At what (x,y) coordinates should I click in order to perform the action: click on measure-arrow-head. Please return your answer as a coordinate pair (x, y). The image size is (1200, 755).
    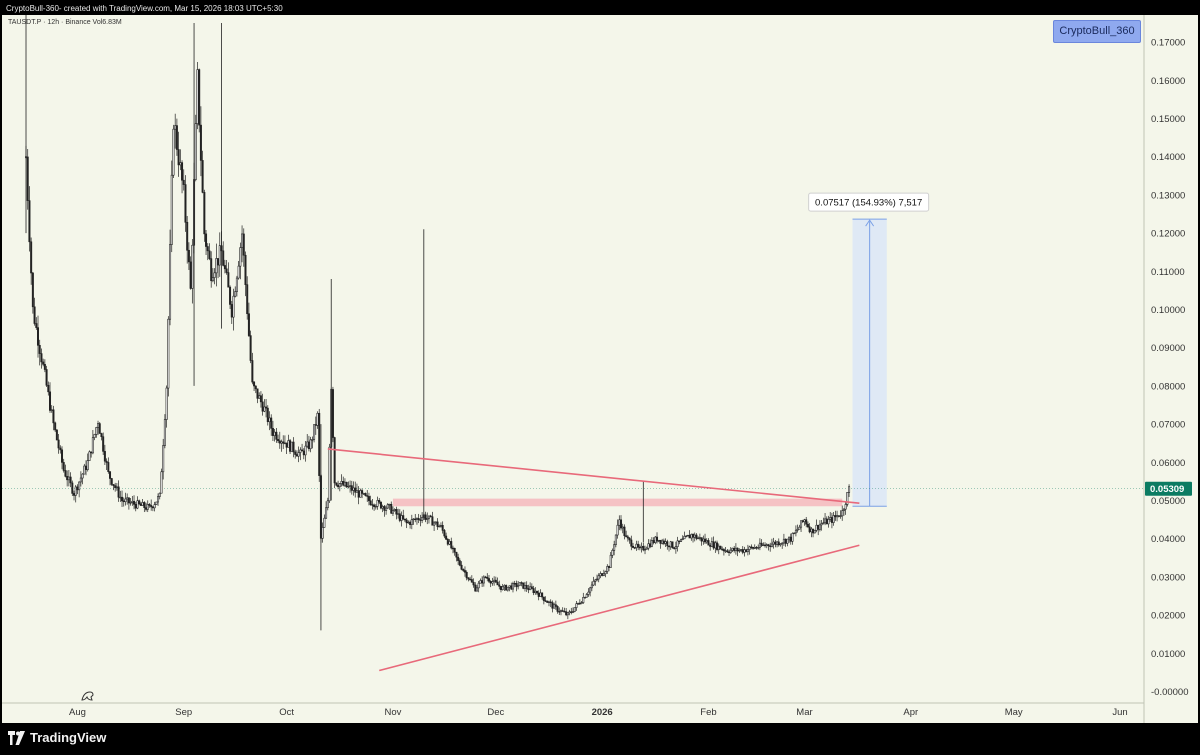
    Looking at the image, I should click on (870, 223).